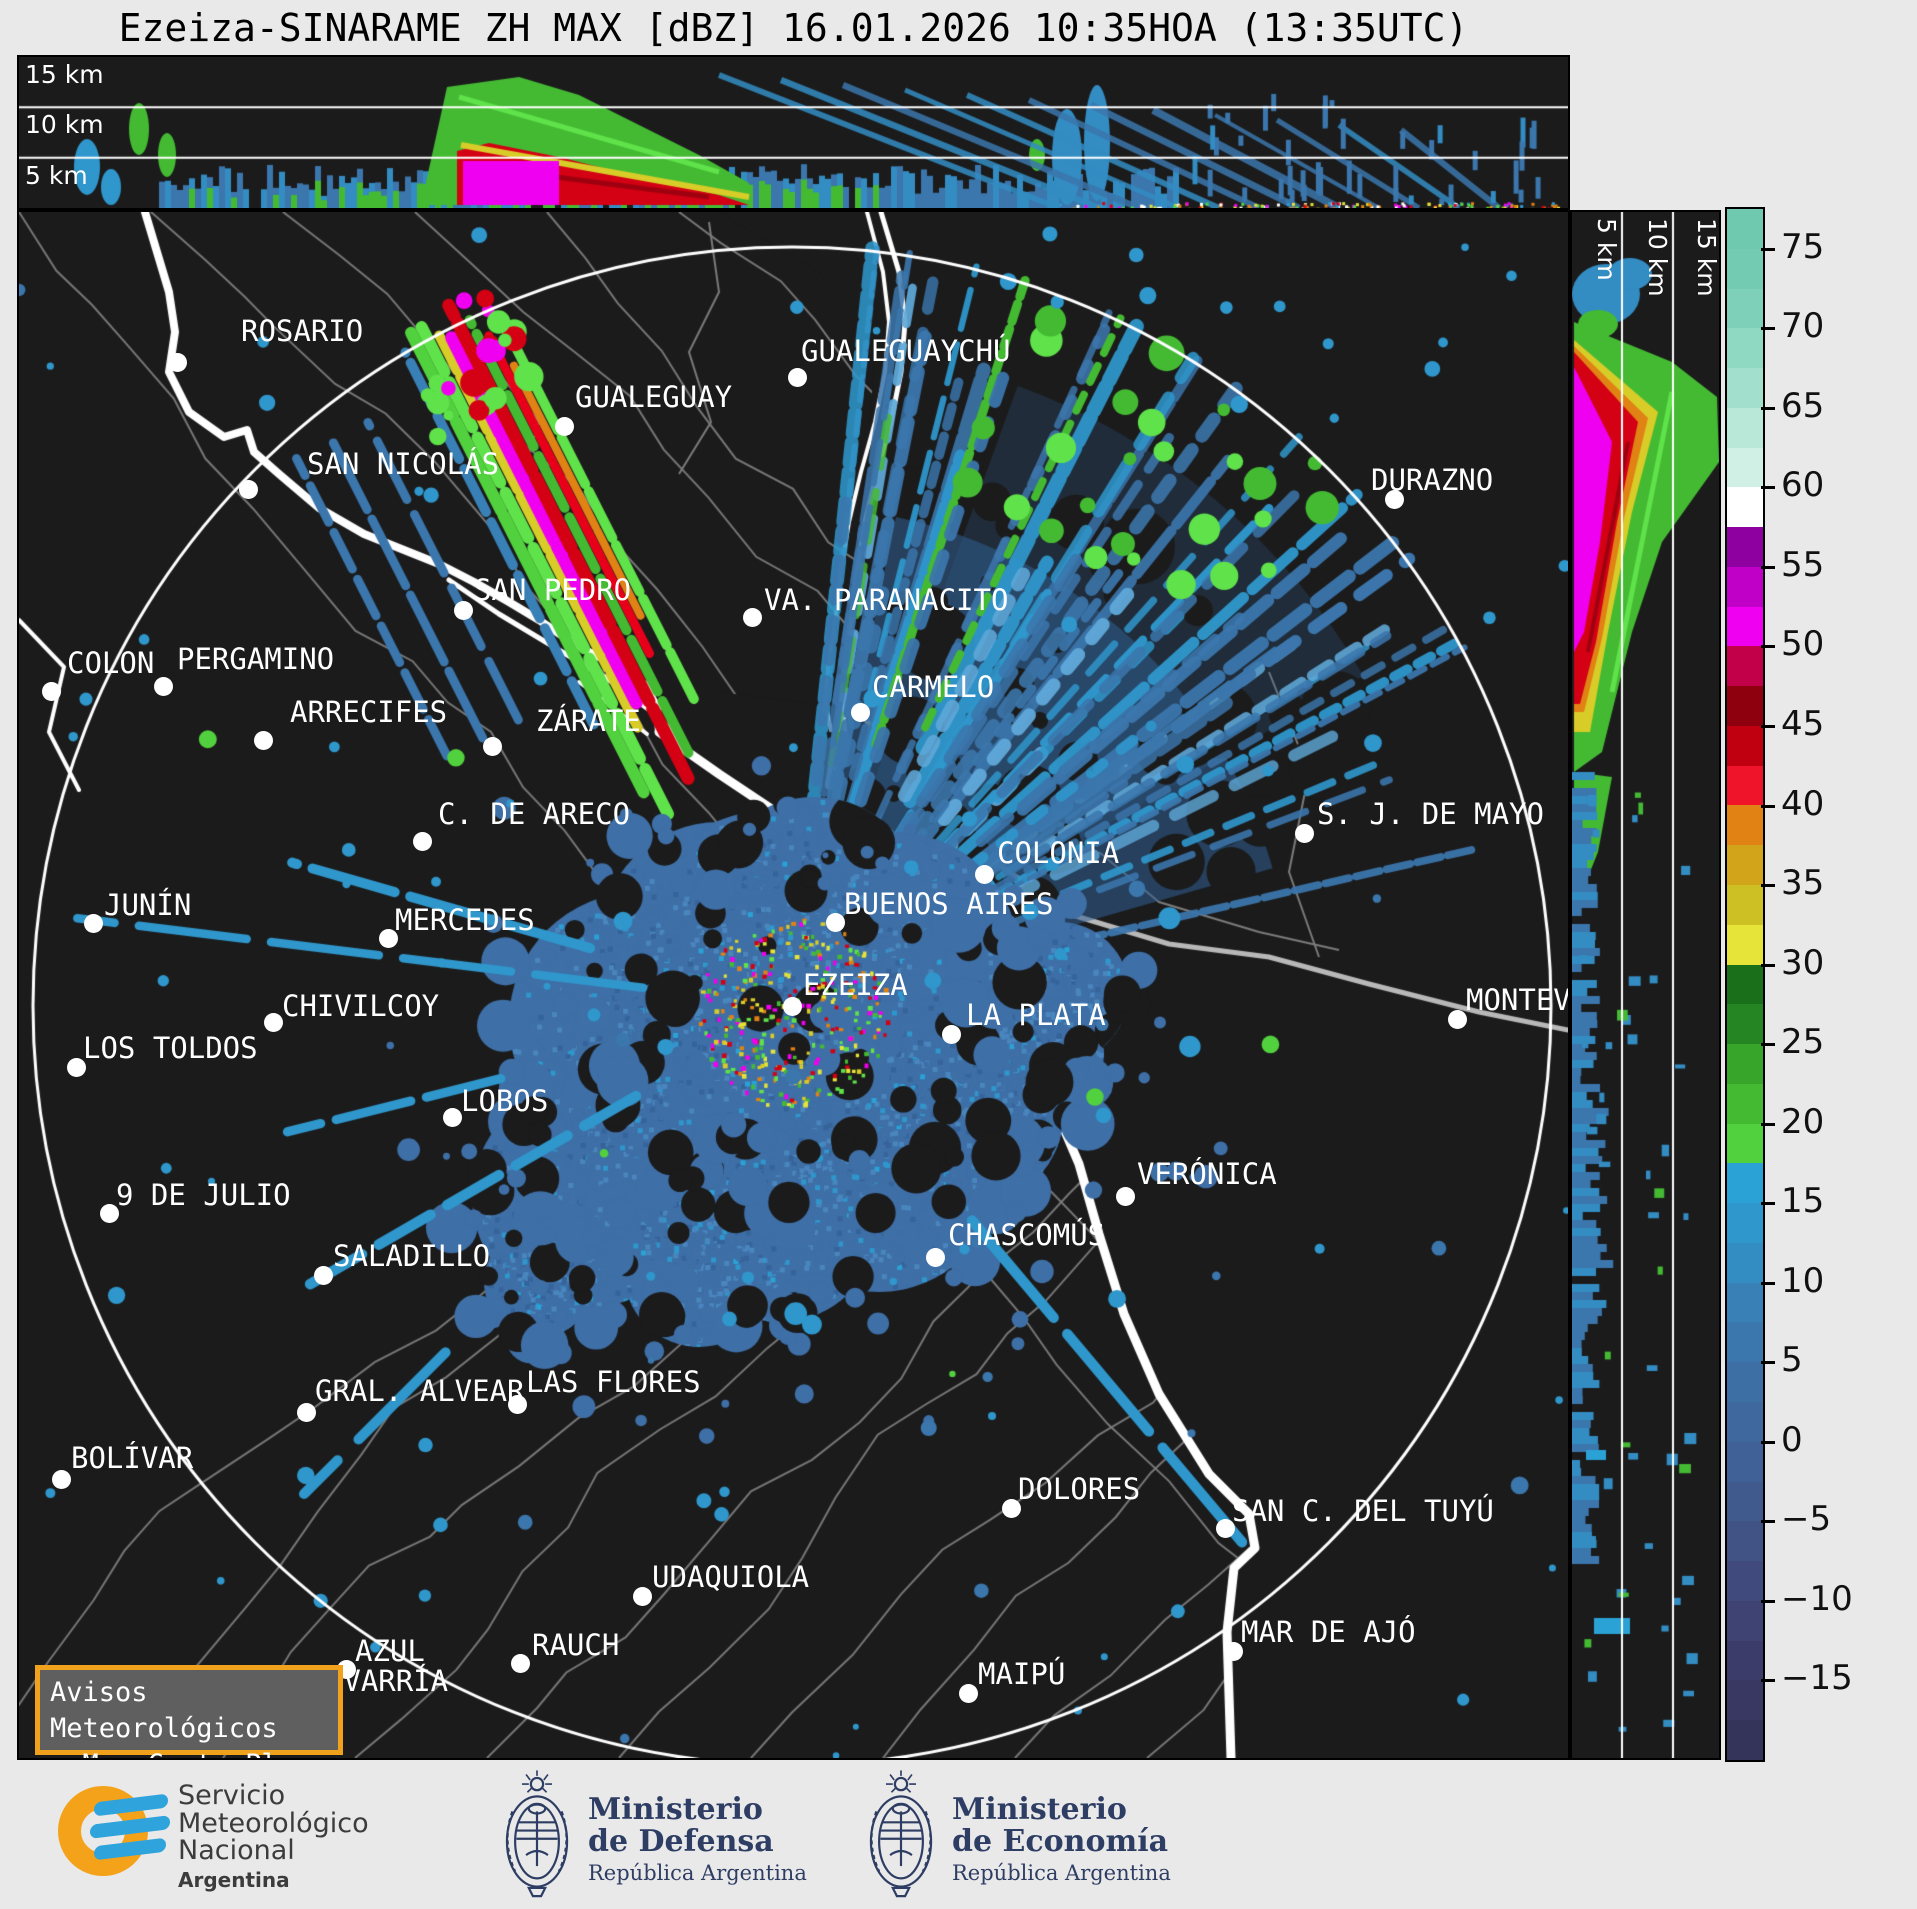 The height and width of the screenshot is (1909, 1917). Describe the element at coordinates (1803, 883) in the screenshot. I see `colorbar-tick-label: 35` at that location.